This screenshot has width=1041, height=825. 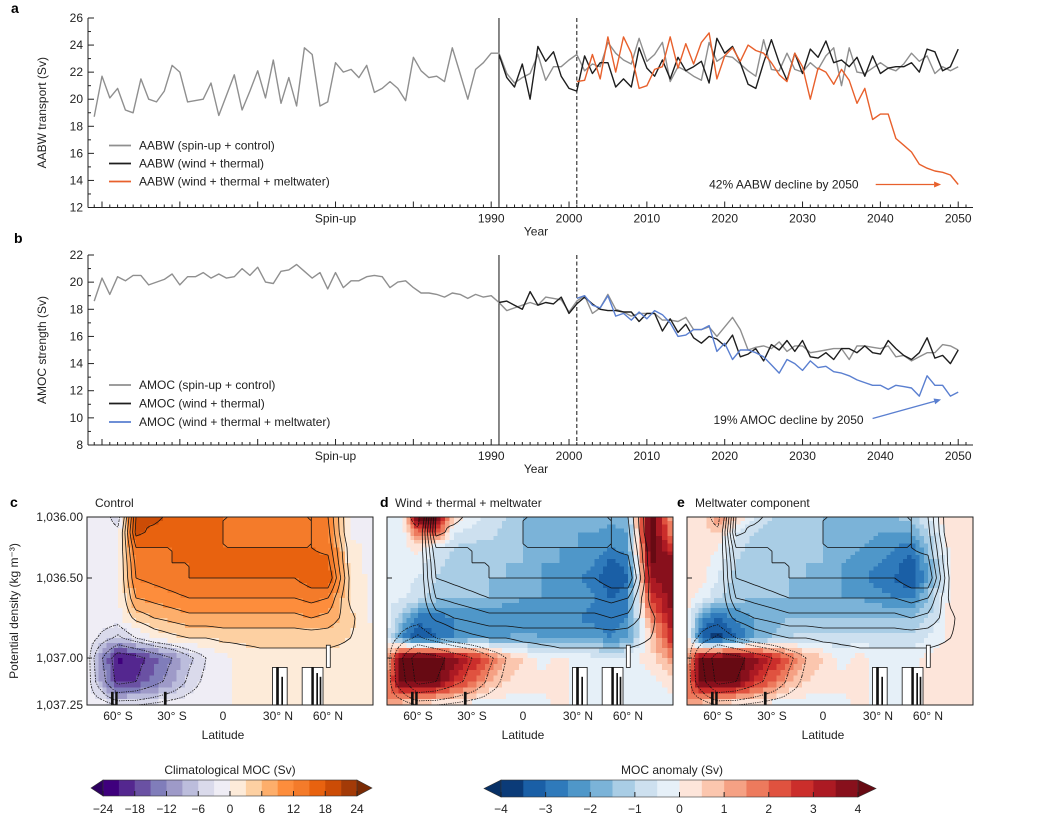 I want to click on colorbar-tick-label: 3, so click(x=813, y=809).